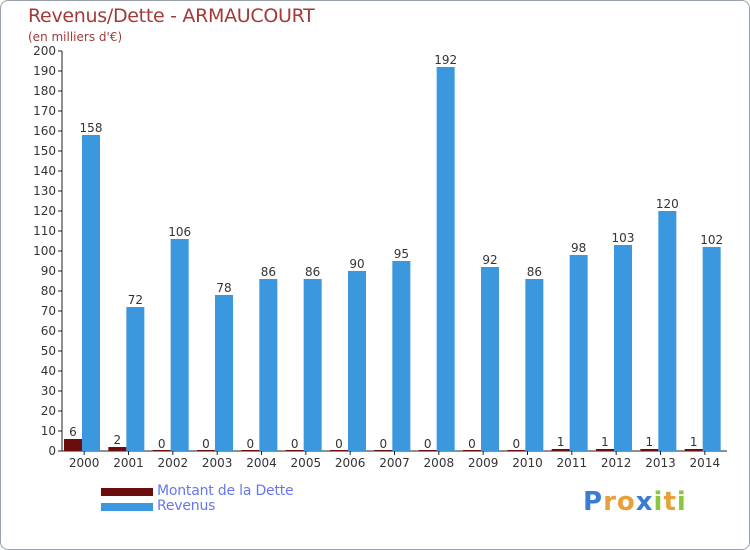 This screenshot has width=750, height=550. What do you see at coordinates (483, 463) in the screenshot?
I see `x-tick-label: 2009` at bounding box center [483, 463].